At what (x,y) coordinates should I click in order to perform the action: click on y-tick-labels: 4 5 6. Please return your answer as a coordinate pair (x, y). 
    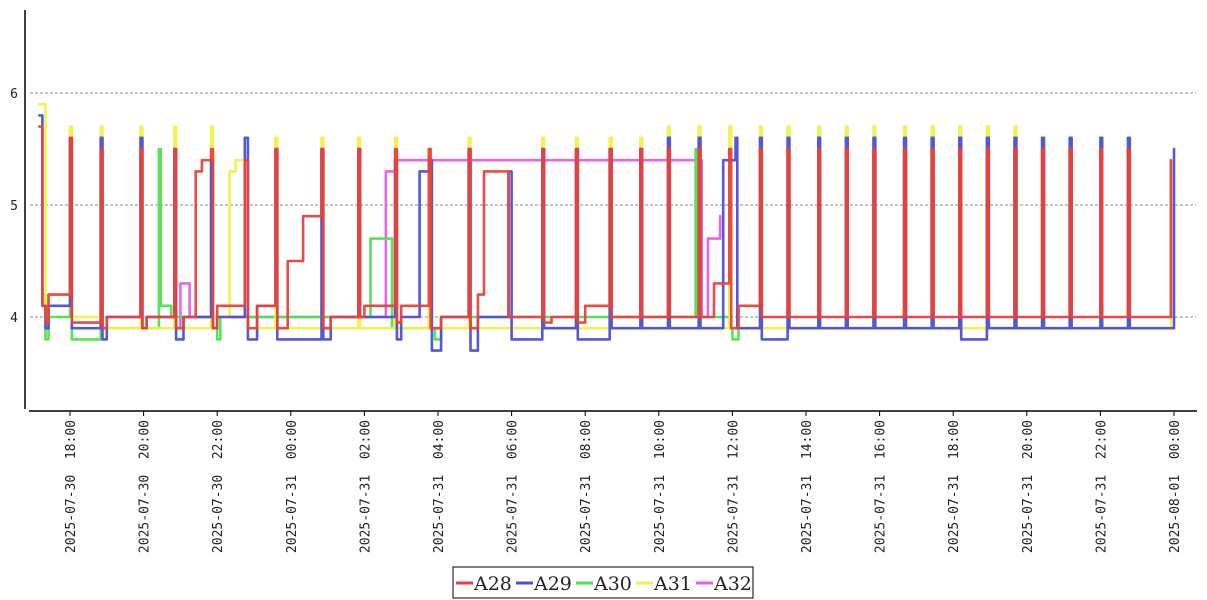
    Looking at the image, I should click on (14, 206).